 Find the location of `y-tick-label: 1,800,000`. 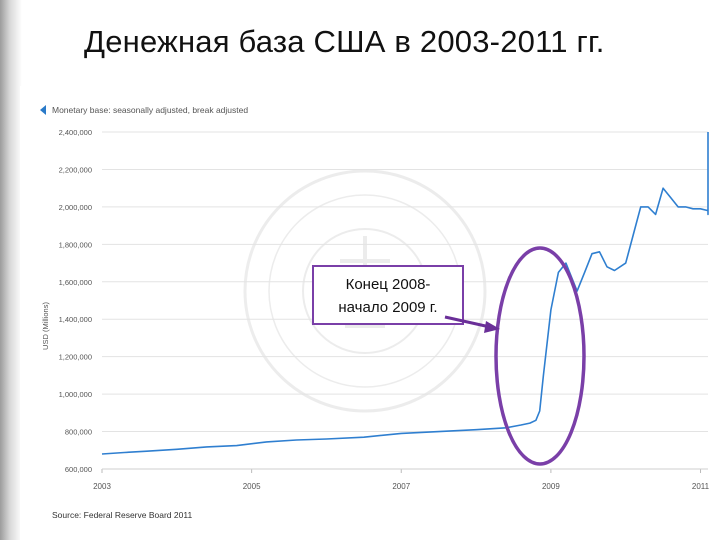

y-tick-label: 1,800,000 is located at coordinates (75, 244).